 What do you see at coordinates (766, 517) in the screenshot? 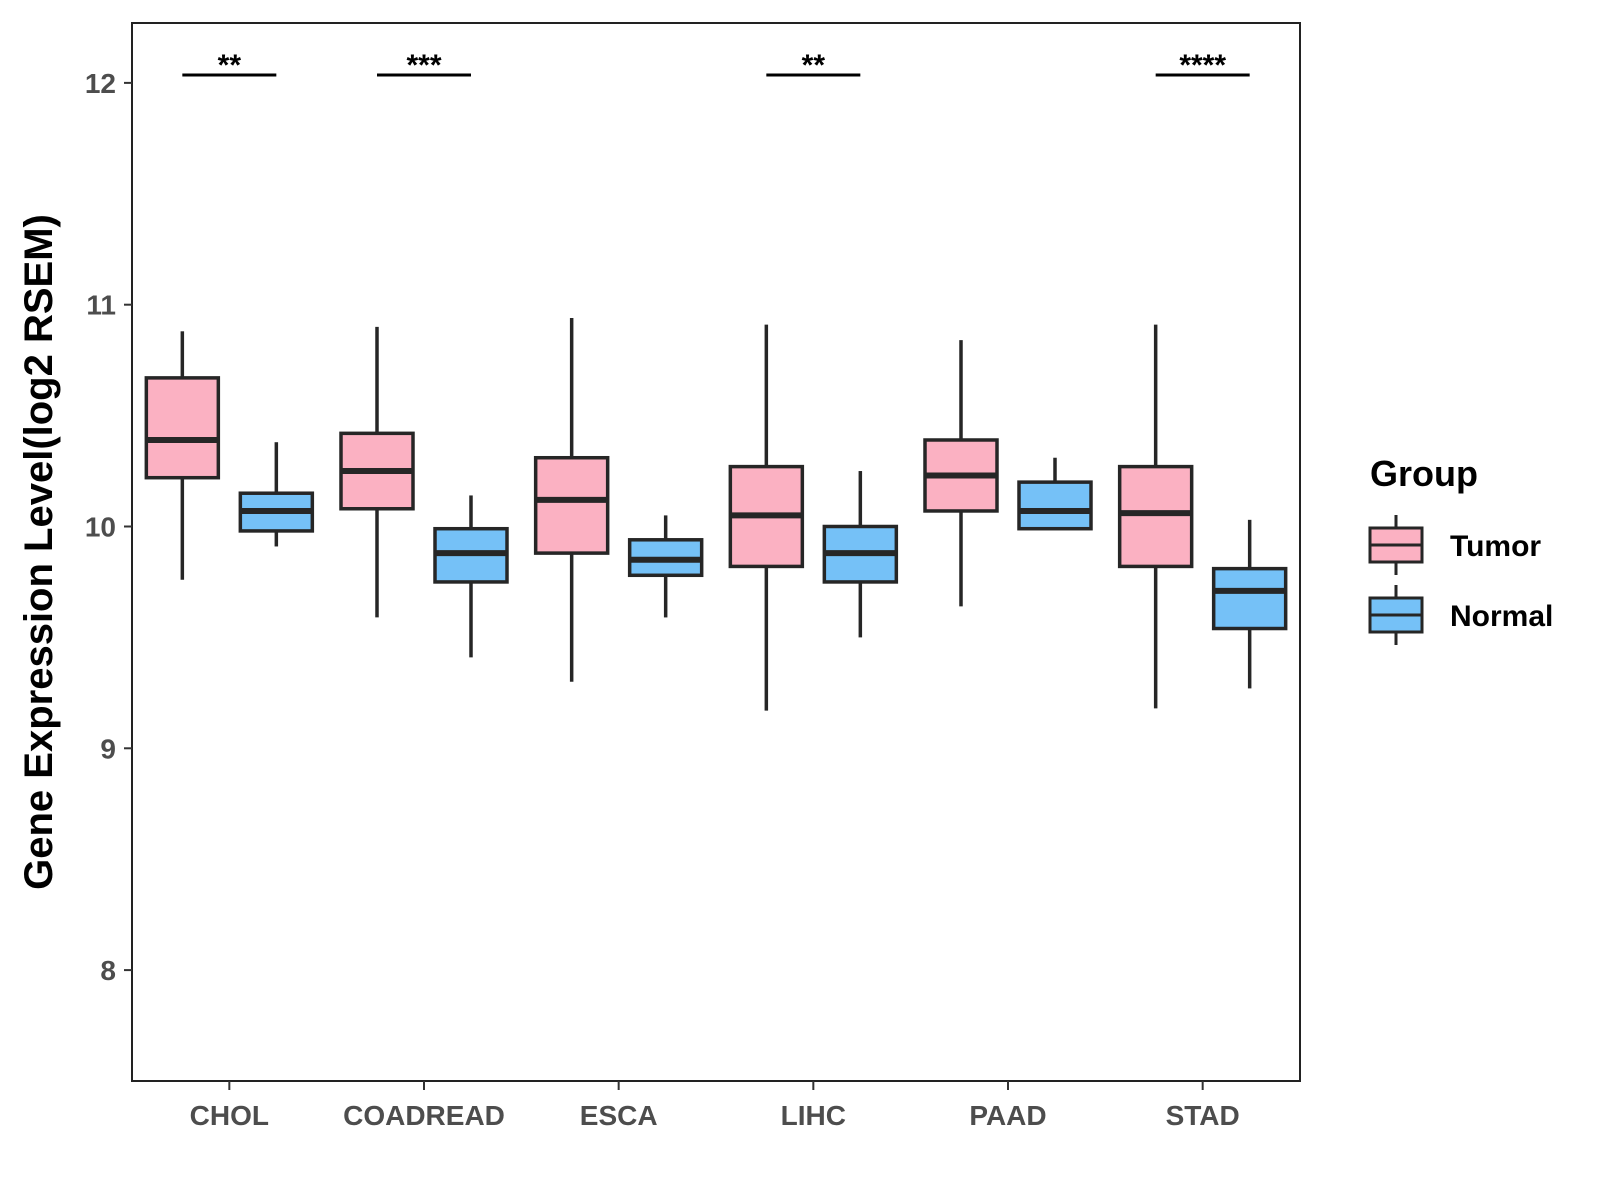
I see `box-tumor-lihc` at bounding box center [766, 517].